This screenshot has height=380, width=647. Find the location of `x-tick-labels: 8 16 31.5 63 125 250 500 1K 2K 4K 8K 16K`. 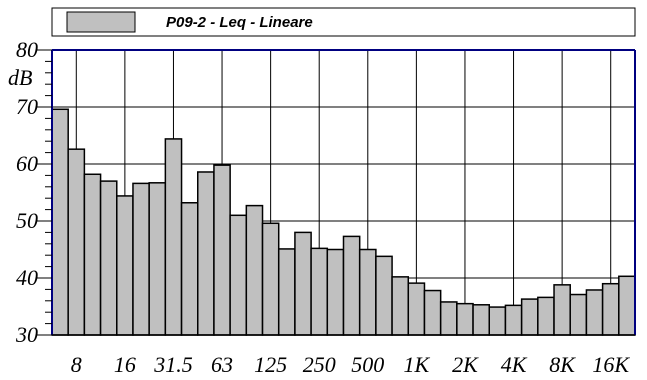

x-tick-labels: 8 16 31.5 63 125 250 500 1K 2K 4K 8K 16K is located at coordinates (351, 364).